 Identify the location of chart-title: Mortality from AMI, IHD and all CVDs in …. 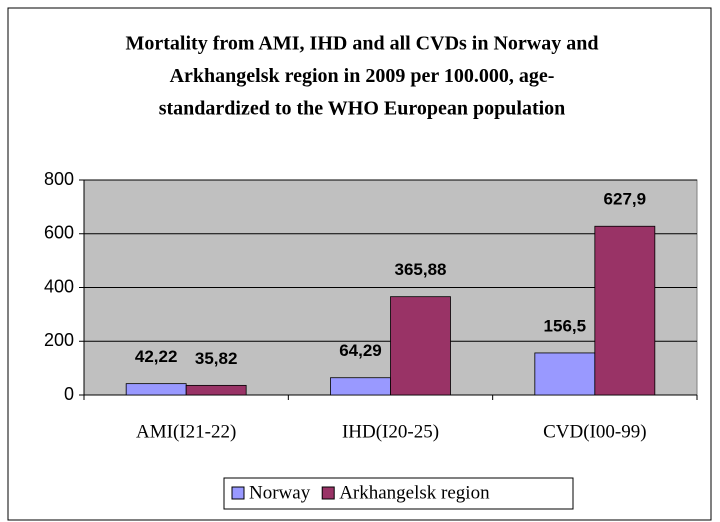
(362, 44).